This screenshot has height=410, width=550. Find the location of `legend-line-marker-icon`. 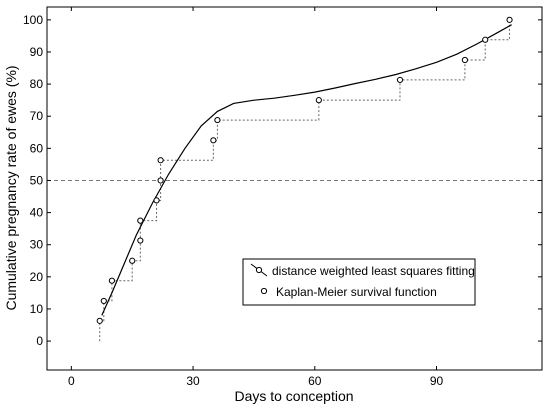

legend-line-marker-icon is located at coordinates (259, 270).